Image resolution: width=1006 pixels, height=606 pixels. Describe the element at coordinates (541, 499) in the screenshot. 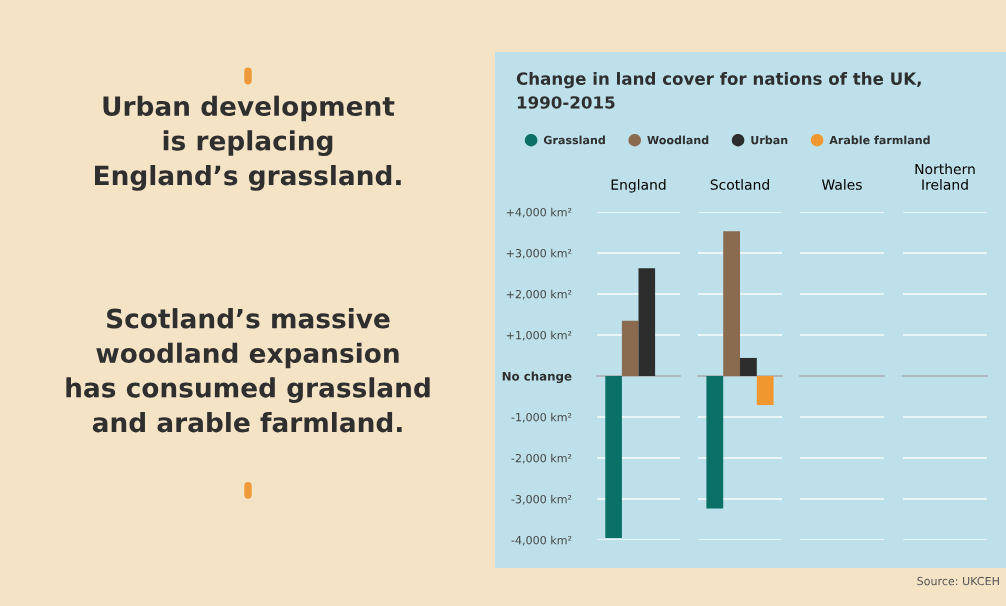

I see `y-tick-label: -3,000 km²` at that location.